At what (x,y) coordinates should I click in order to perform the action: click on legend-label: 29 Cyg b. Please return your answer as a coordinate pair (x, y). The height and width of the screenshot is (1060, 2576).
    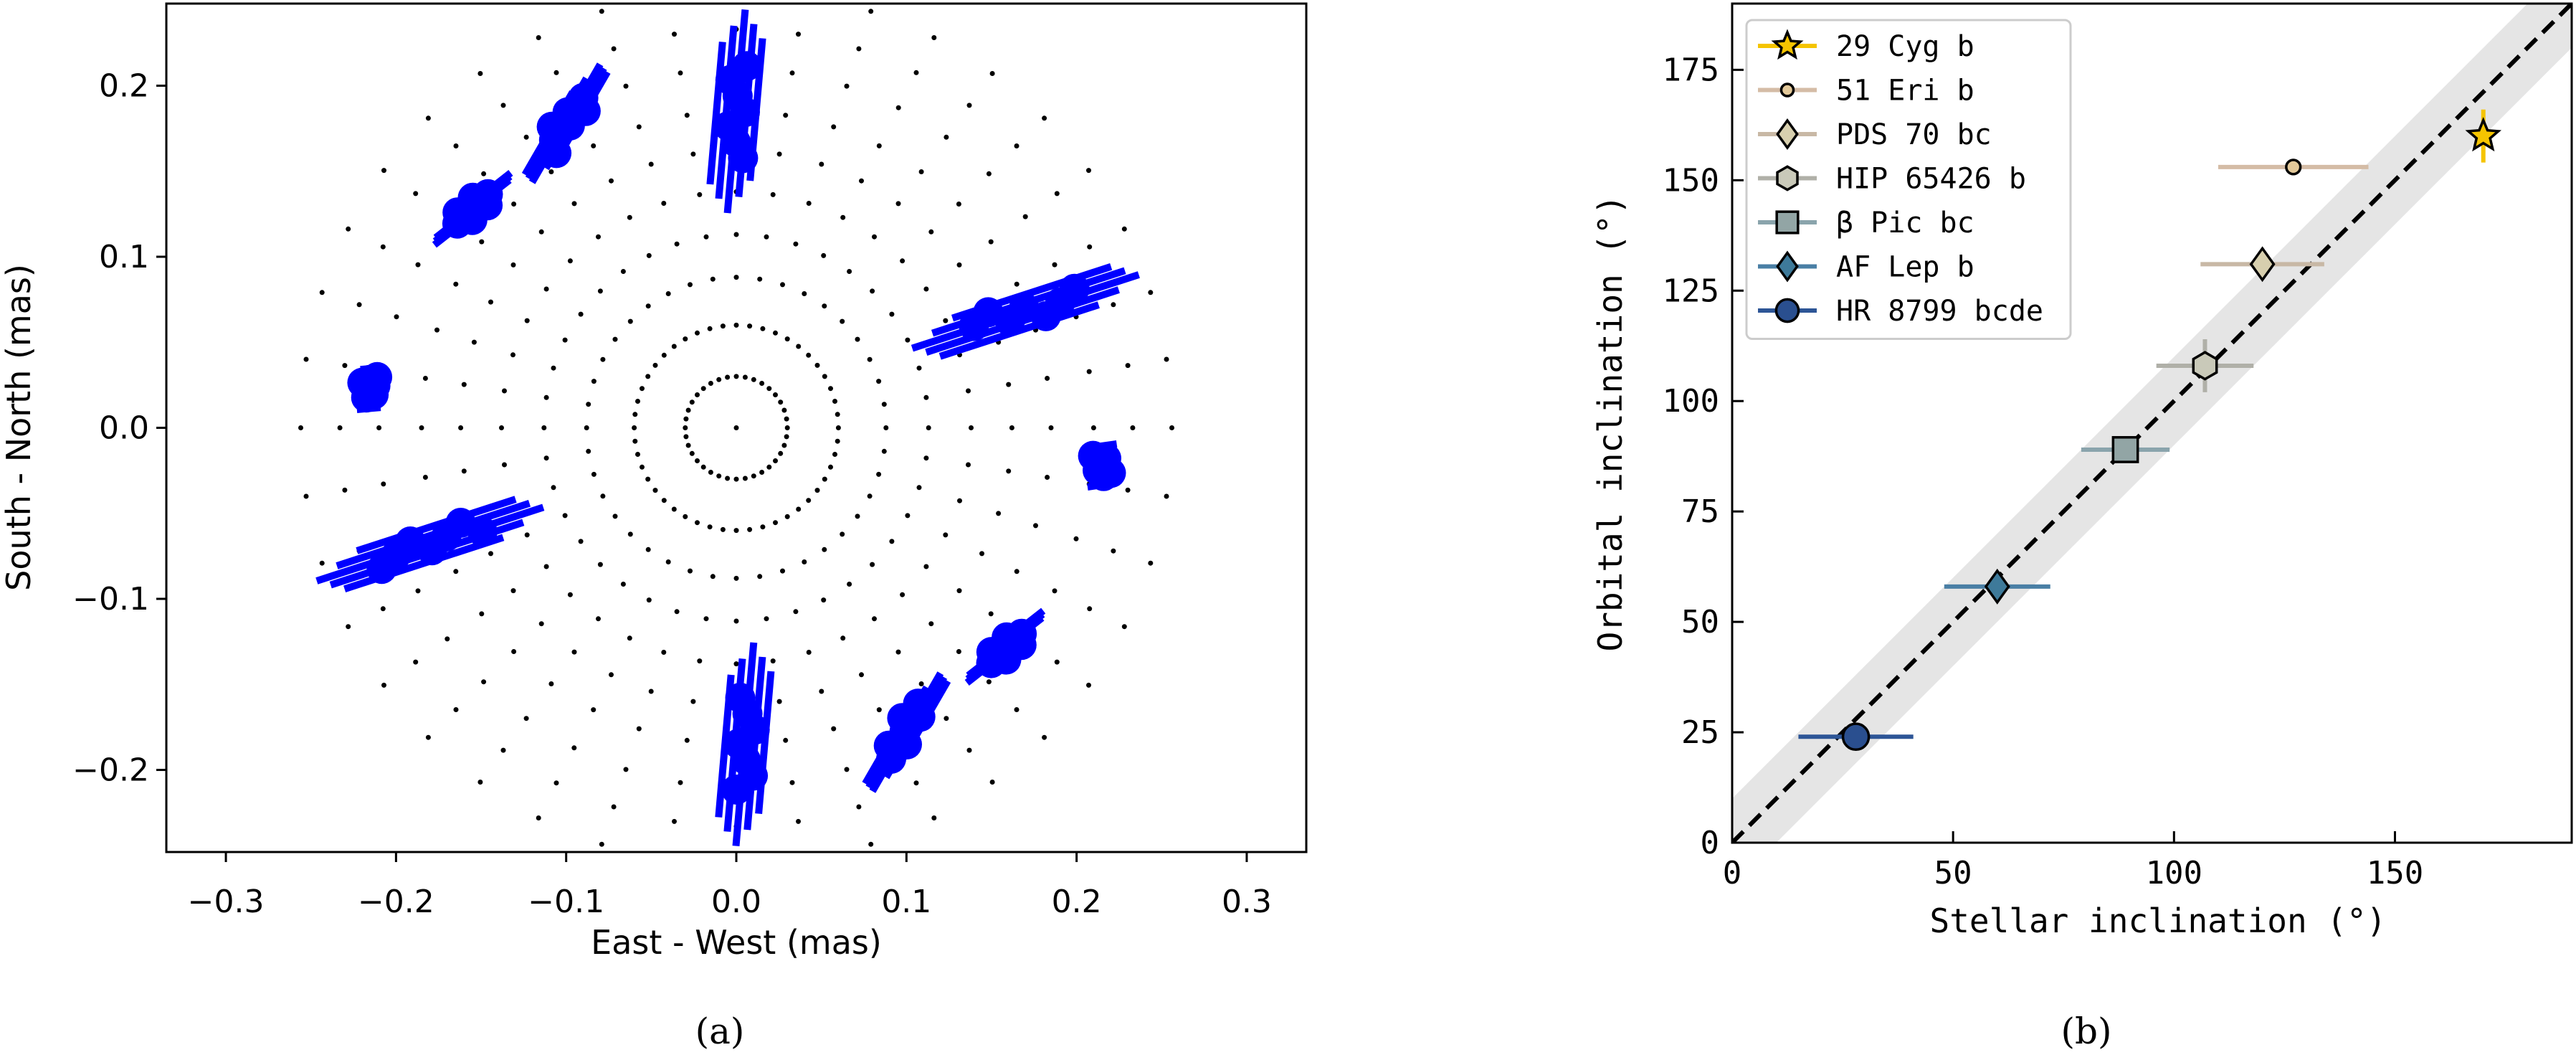
    Looking at the image, I should click on (1905, 47).